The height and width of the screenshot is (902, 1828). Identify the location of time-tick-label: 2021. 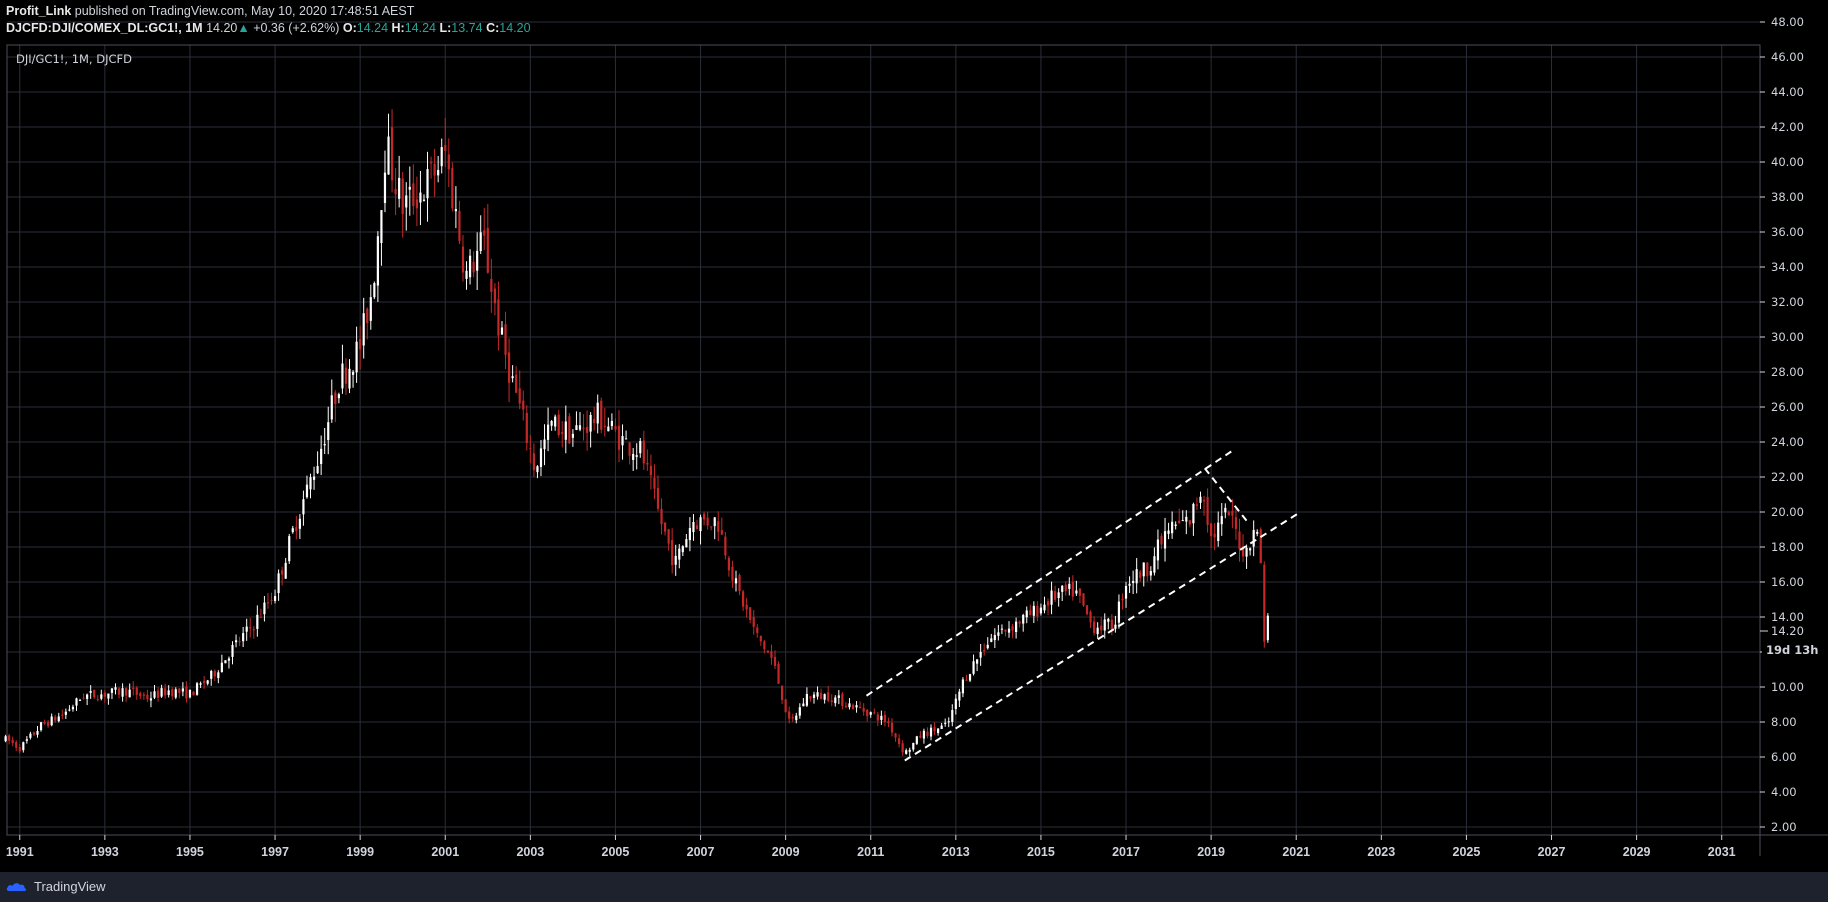
(1296, 852).